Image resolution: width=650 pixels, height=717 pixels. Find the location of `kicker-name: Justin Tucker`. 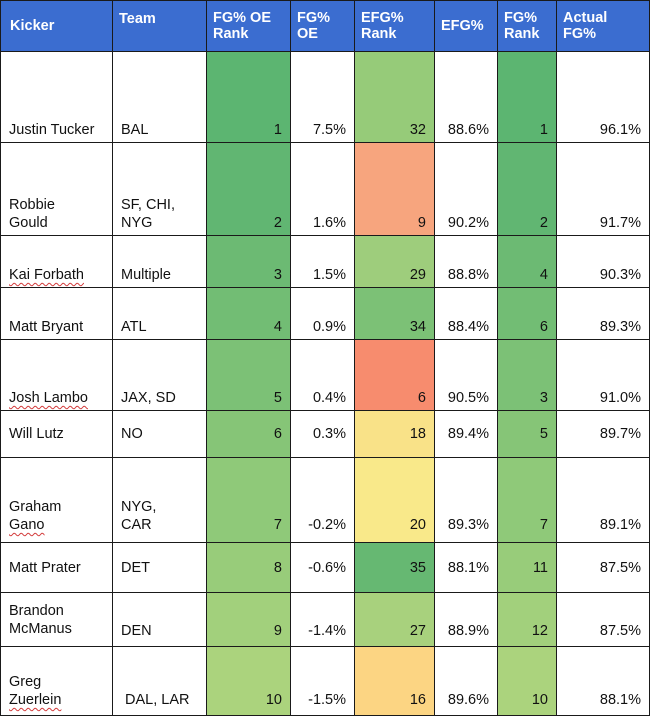

kicker-name: Justin Tucker is located at coordinates (52, 130).